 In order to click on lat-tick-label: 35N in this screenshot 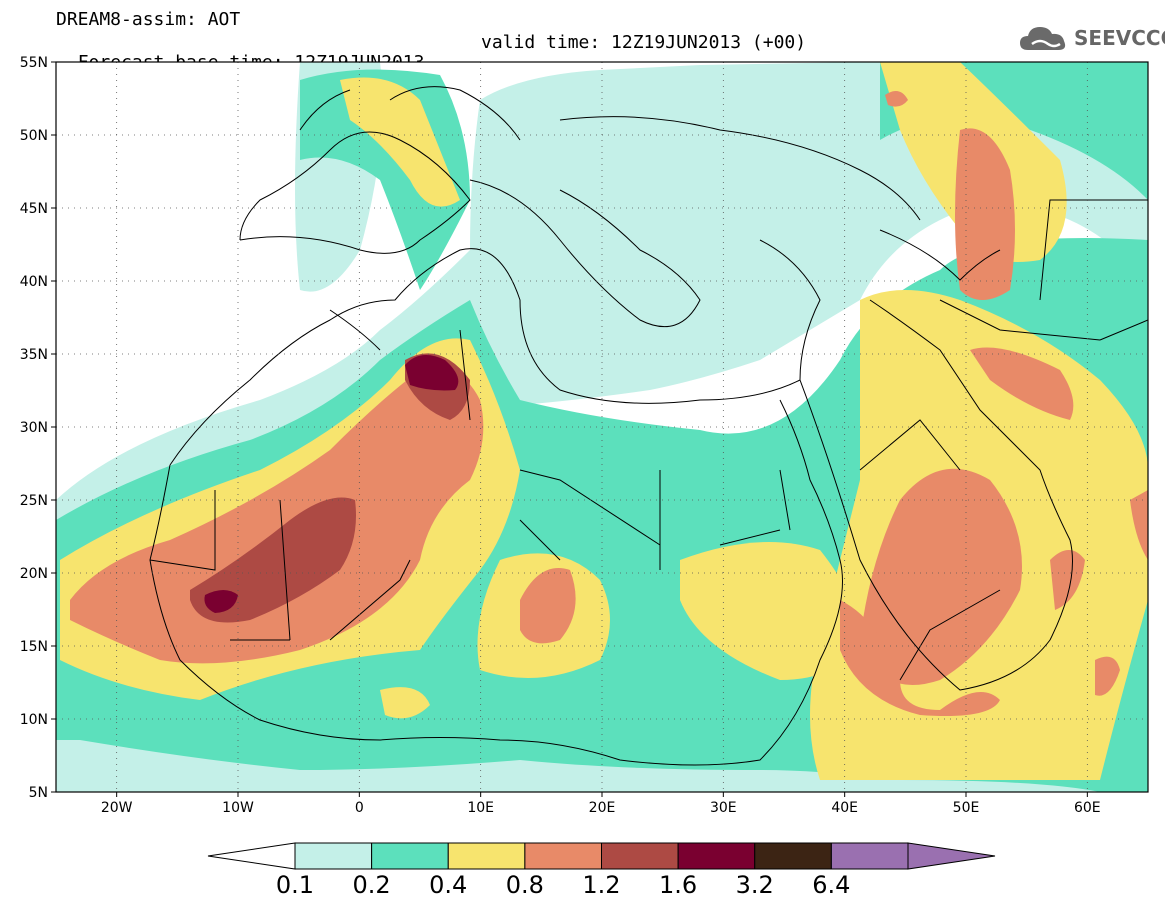, I will do `click(34, 355)`.